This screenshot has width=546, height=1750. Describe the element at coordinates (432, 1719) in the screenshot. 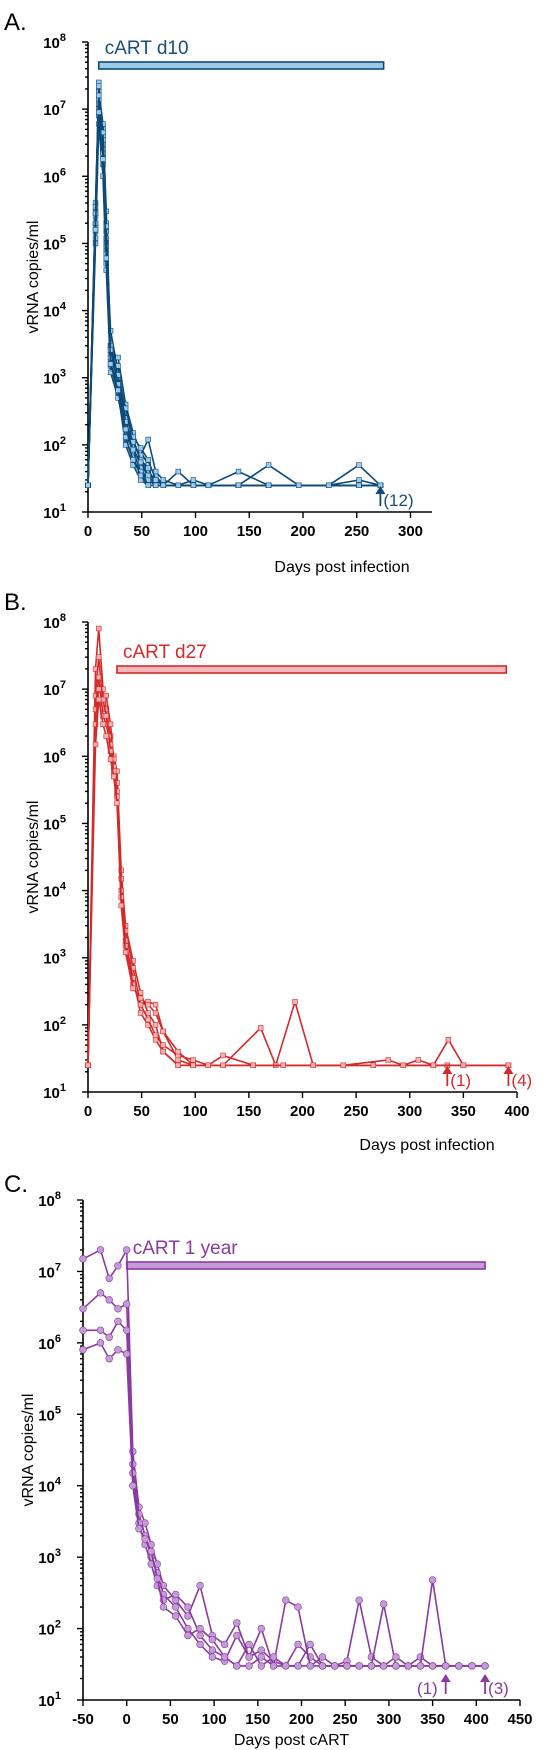

I see `x-tick-label: 350` at that location.